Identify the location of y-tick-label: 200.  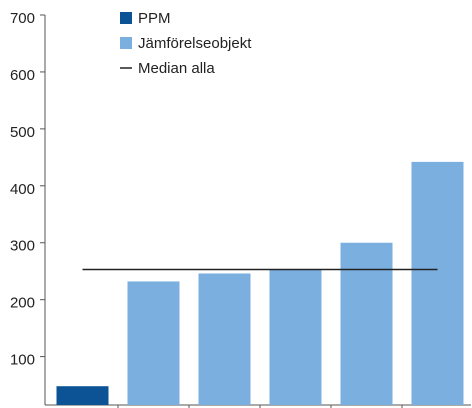
(22, 303).